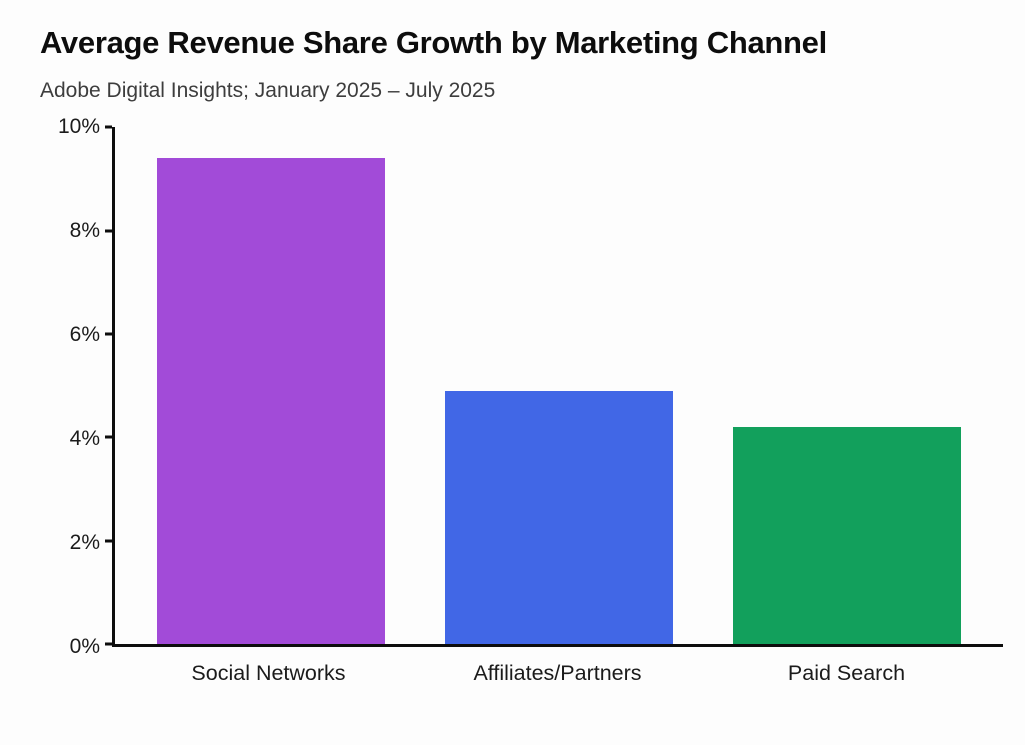  Describe the element at coordinates (271, 401) in the screenshot. I see `bar-social-networks` at that location.